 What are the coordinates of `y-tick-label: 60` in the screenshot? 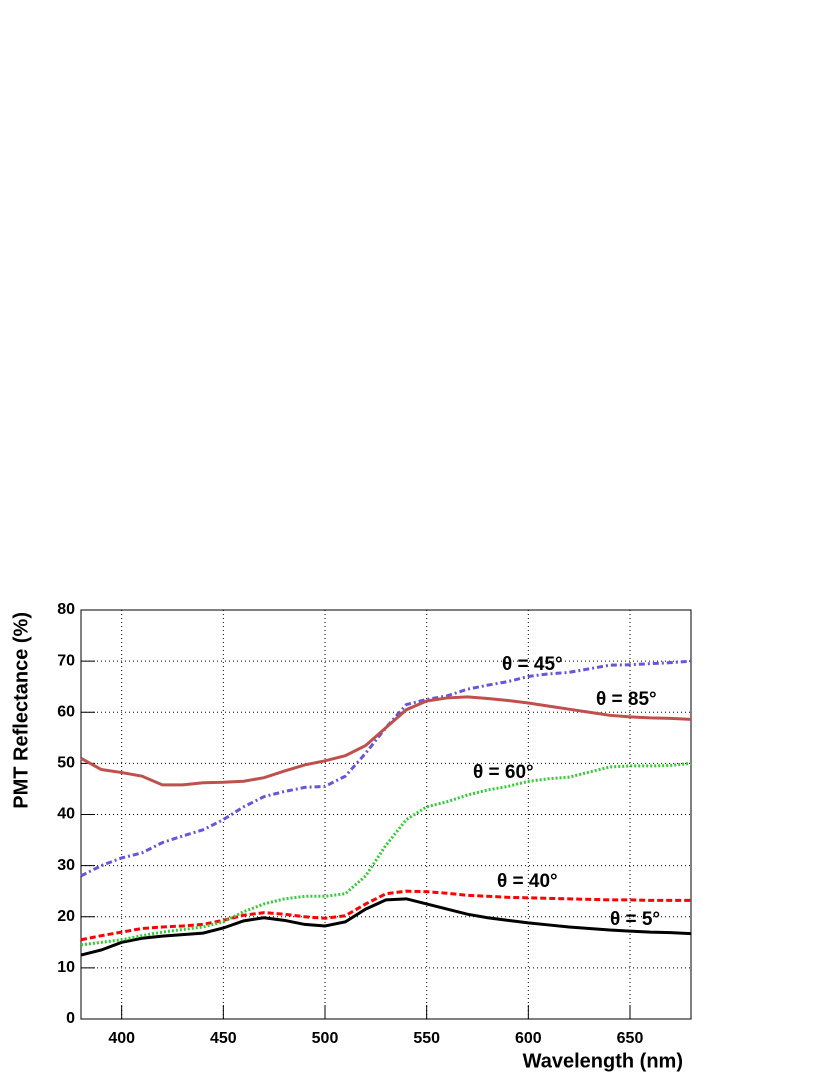 It's located at (66, 711).